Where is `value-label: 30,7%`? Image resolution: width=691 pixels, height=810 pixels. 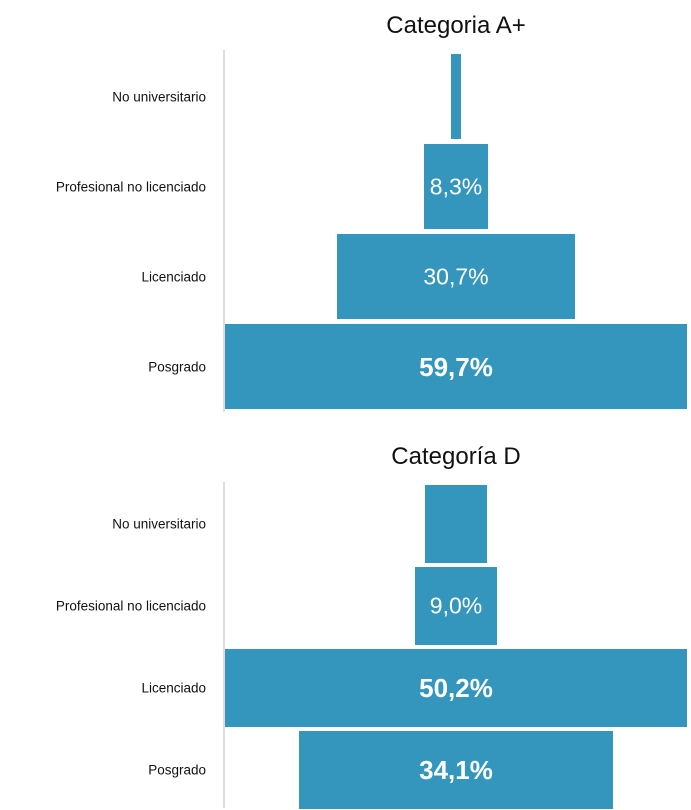
value-label: 30,7% is located at coordinates (456, 276).